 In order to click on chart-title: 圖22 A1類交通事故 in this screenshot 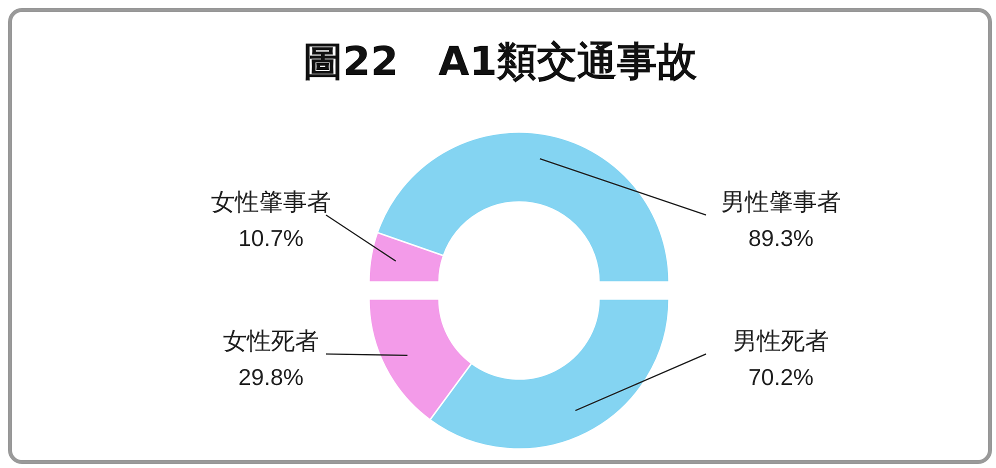, I will do `click(500, 62)`.